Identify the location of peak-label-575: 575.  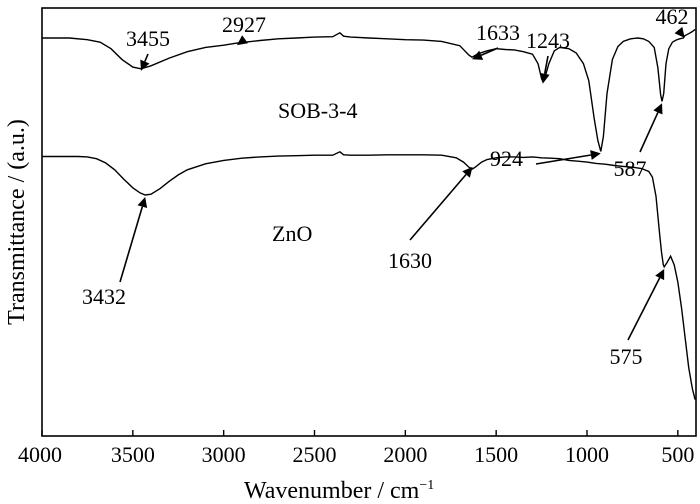
(626, 356).